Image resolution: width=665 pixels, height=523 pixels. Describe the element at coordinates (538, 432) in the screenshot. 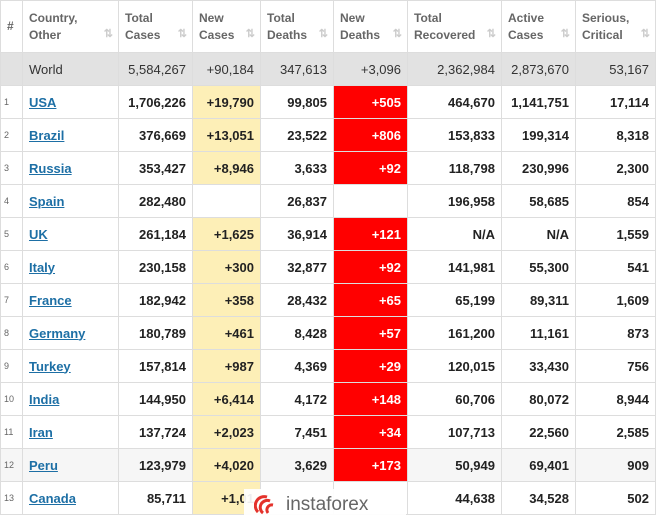

I see `cell: 22,560` at that location.